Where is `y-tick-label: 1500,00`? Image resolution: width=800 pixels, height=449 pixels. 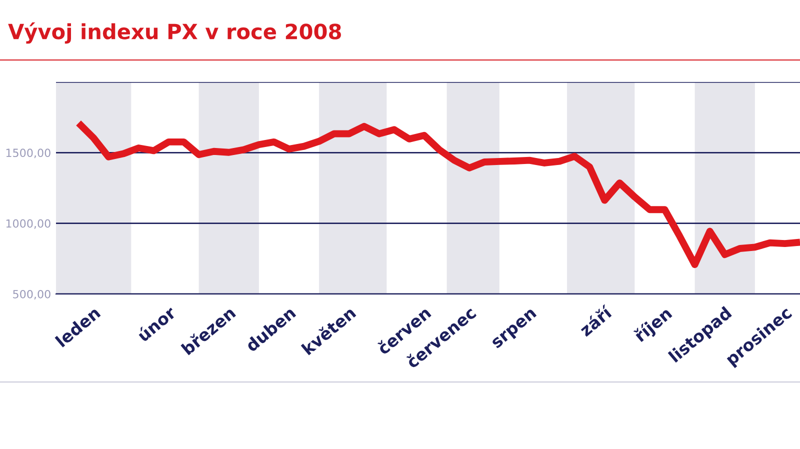 y-tick-label: 1500,00 is located at coordinates (28, 153).